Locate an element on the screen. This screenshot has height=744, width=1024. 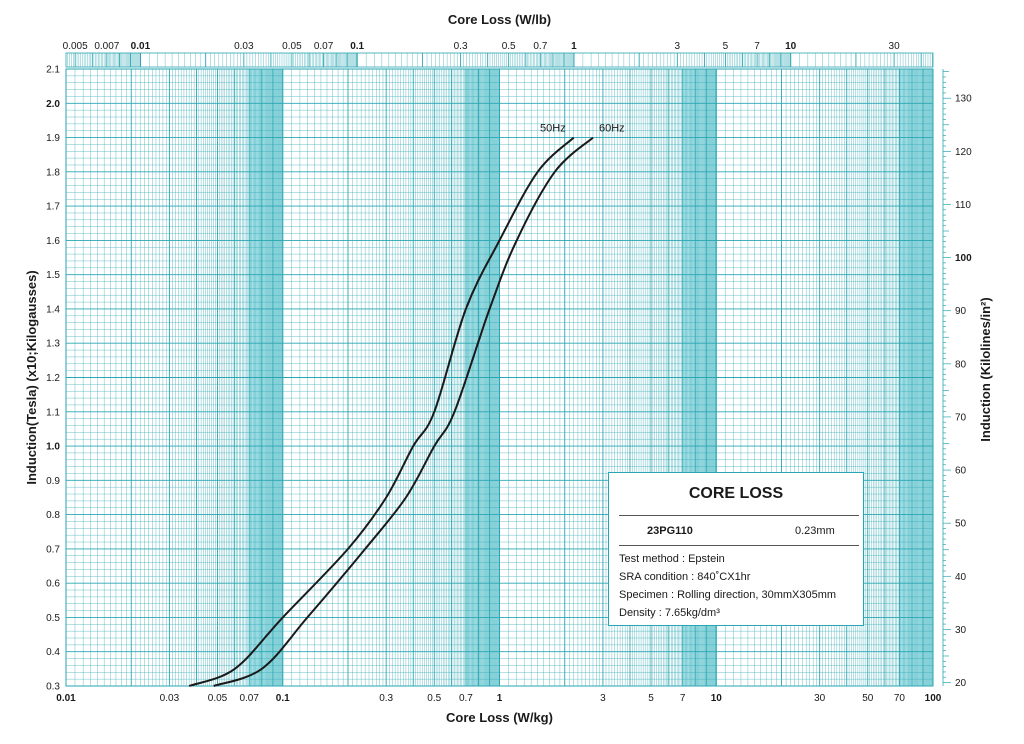
top-axis-strip is located at coordinates (499, 60).